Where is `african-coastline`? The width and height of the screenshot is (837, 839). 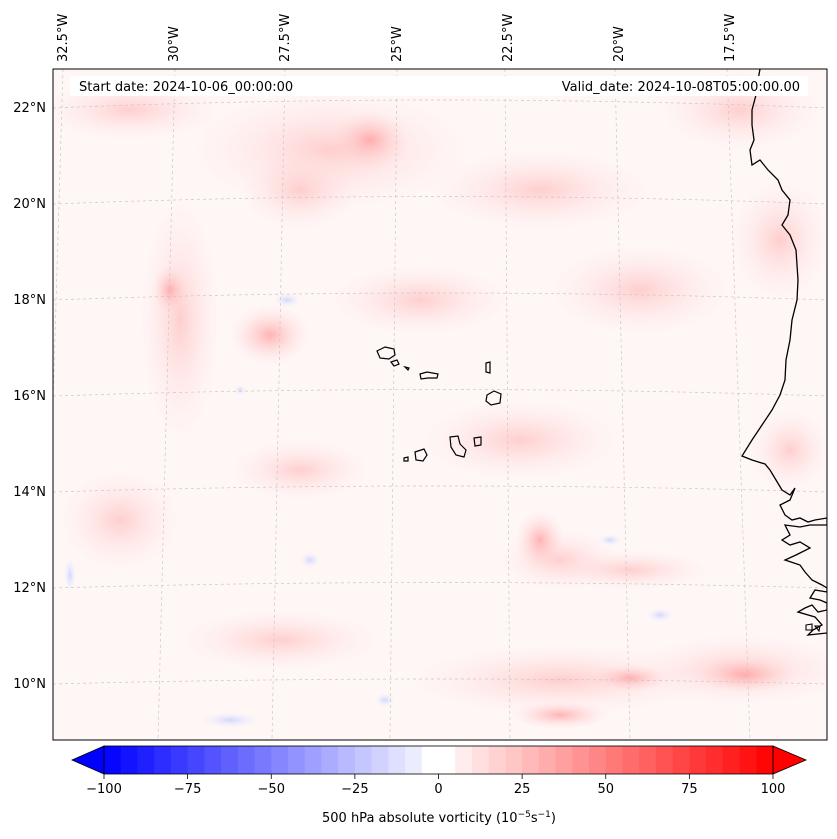
african-coastline is located at coordinates (784, 352).